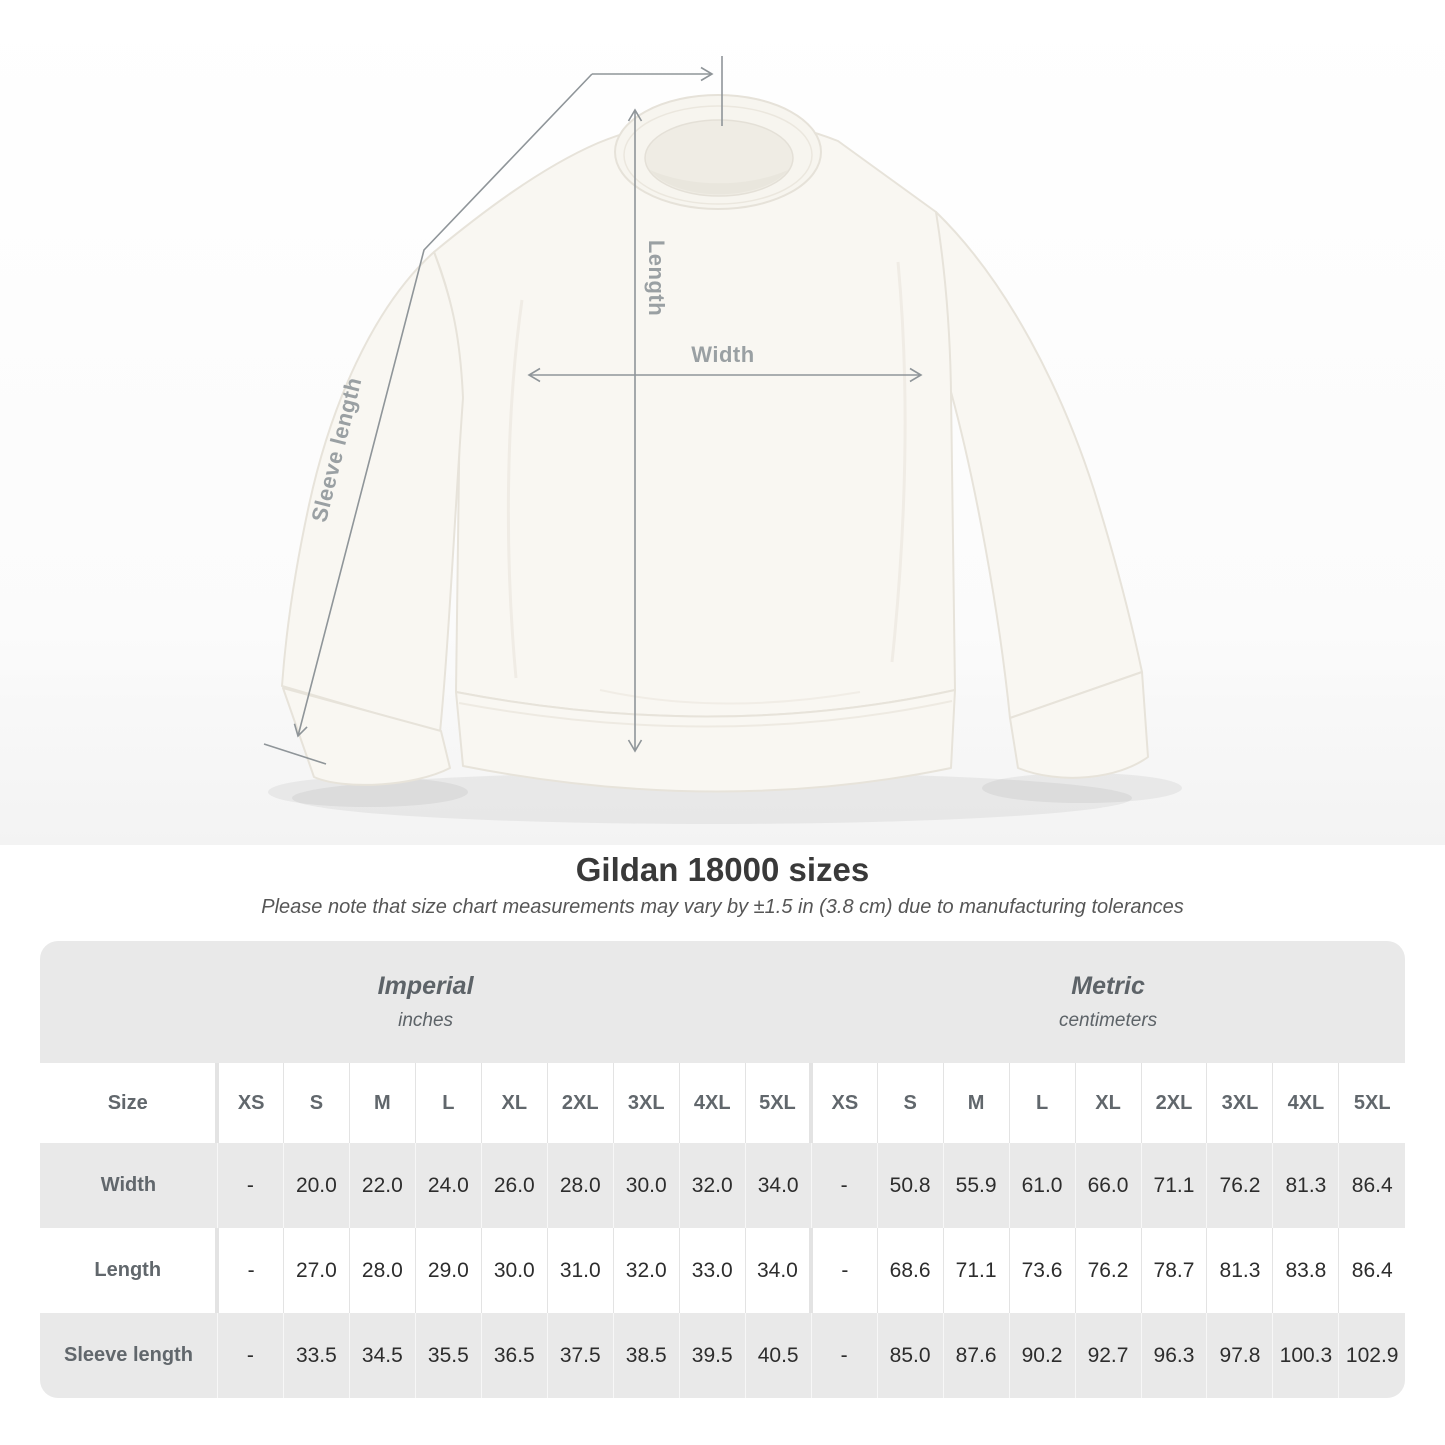 The width and height of the screenshot is (1445, 1445). I want to click on size-value-cell: 27.0, so click(316, 1270).